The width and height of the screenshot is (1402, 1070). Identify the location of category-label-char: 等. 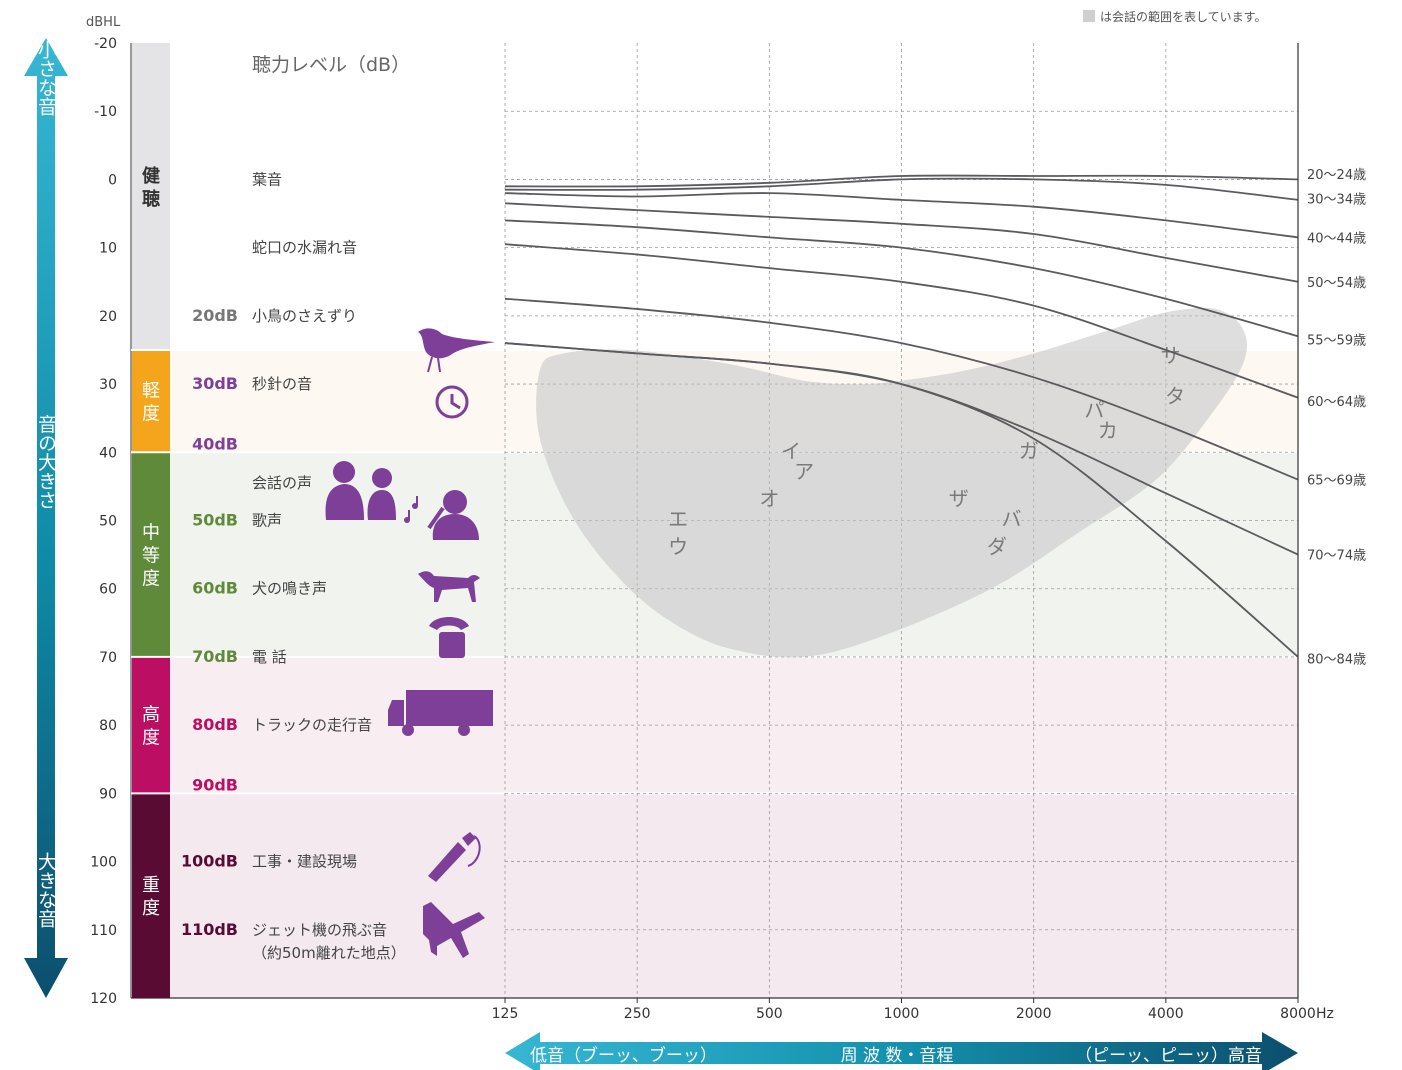
(151, 556).